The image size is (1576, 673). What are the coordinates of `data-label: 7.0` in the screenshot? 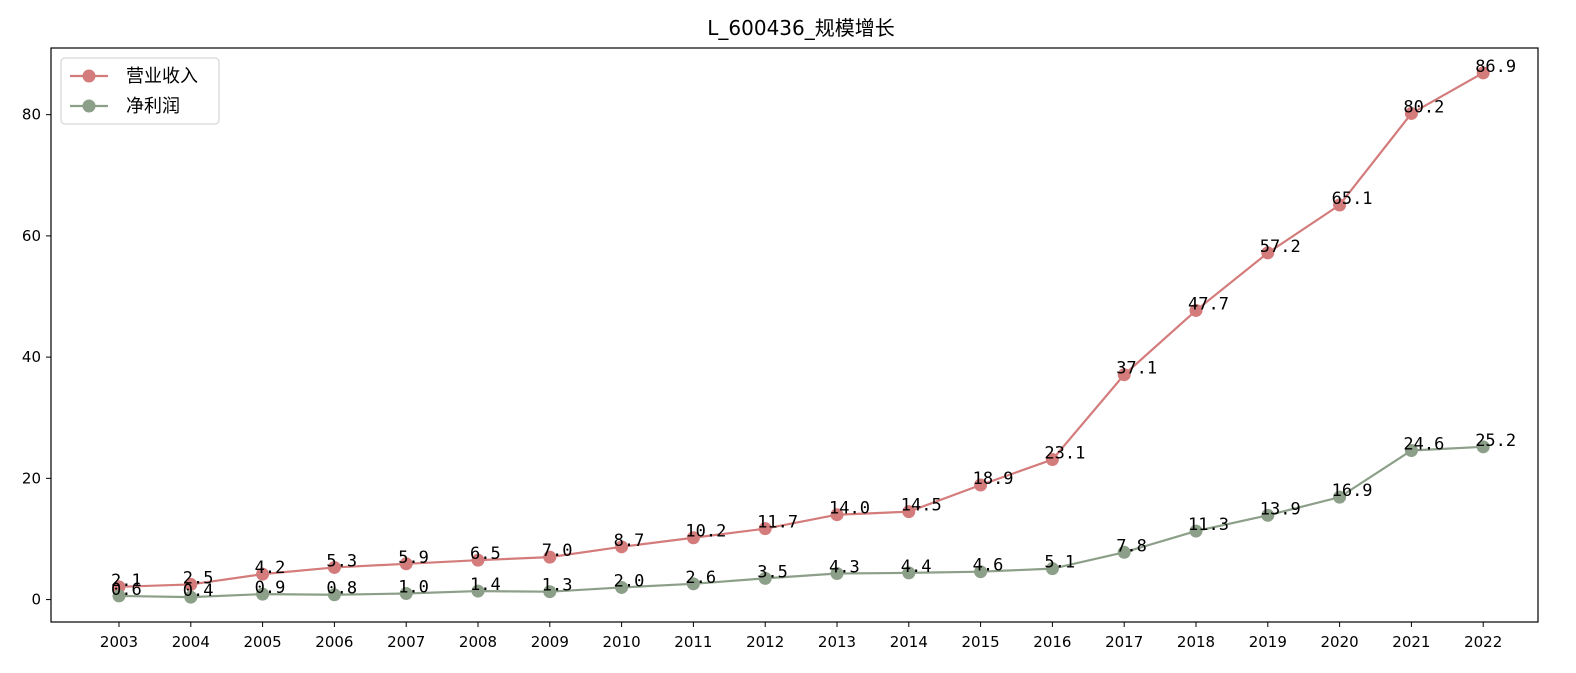 It's located at (557, 551).